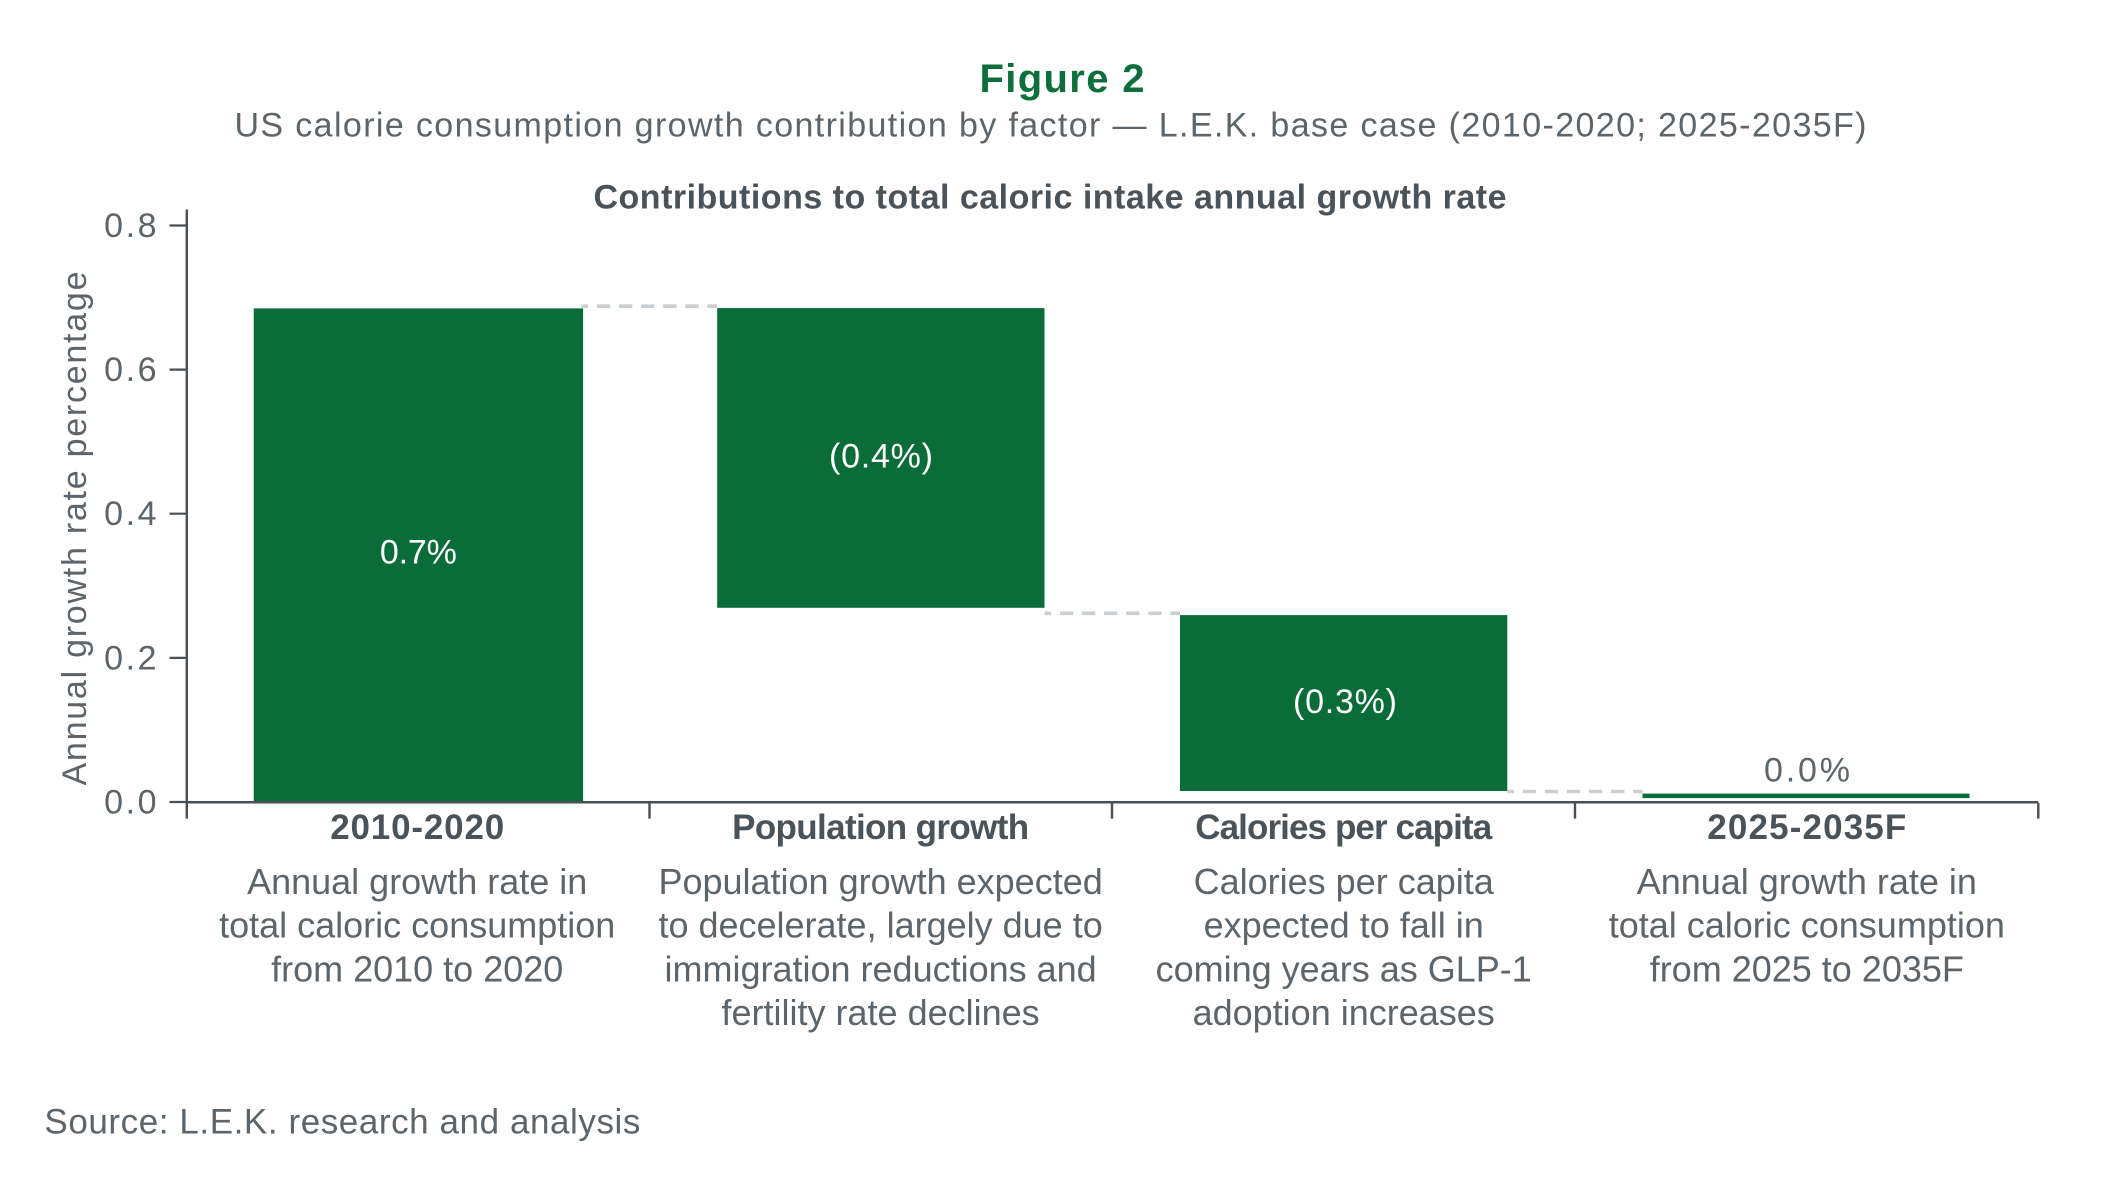 Image resolution: width=2101 pixels, height=1197 pixels. I want to click on svg-text: 2010-2020, so click(417, 827).